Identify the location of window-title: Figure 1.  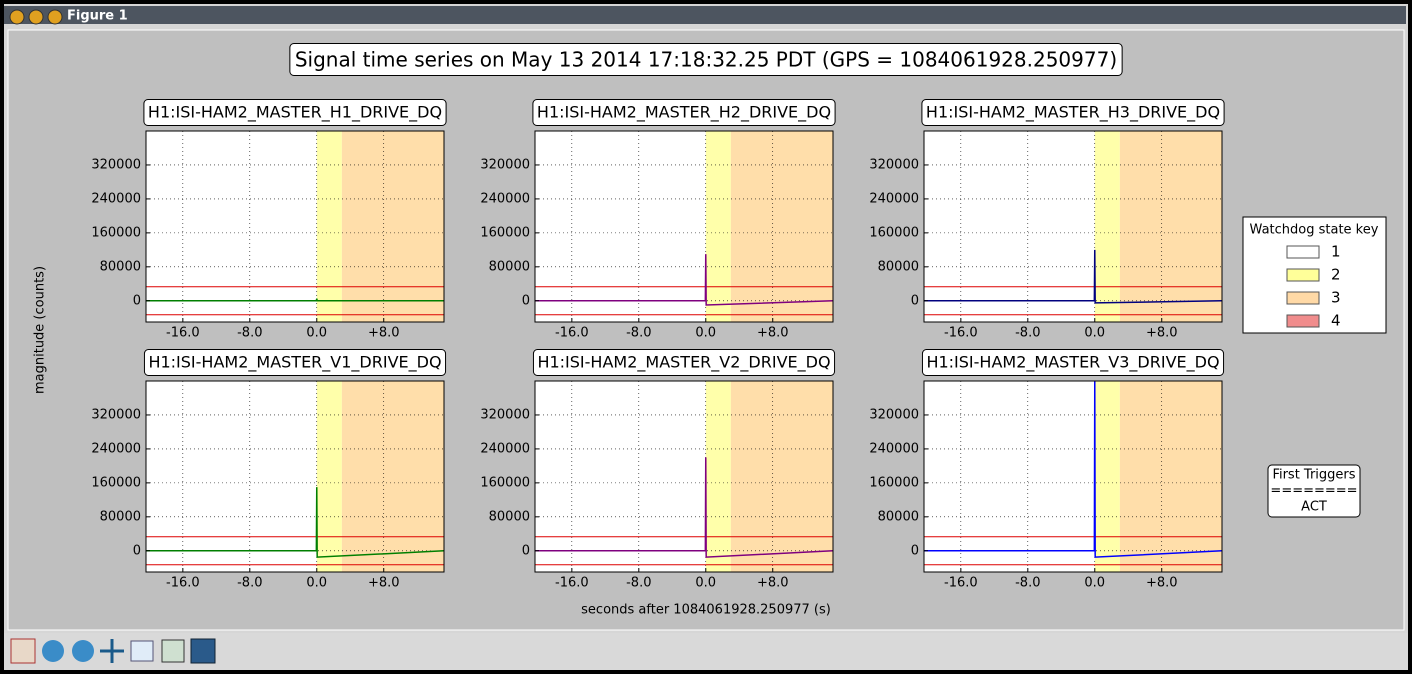
(97, 16).